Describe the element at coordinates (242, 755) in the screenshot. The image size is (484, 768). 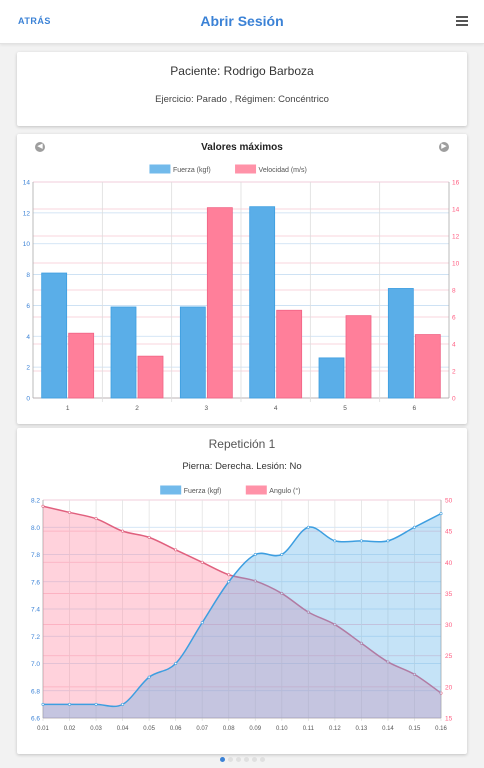
I see `pager-dots` at that location.